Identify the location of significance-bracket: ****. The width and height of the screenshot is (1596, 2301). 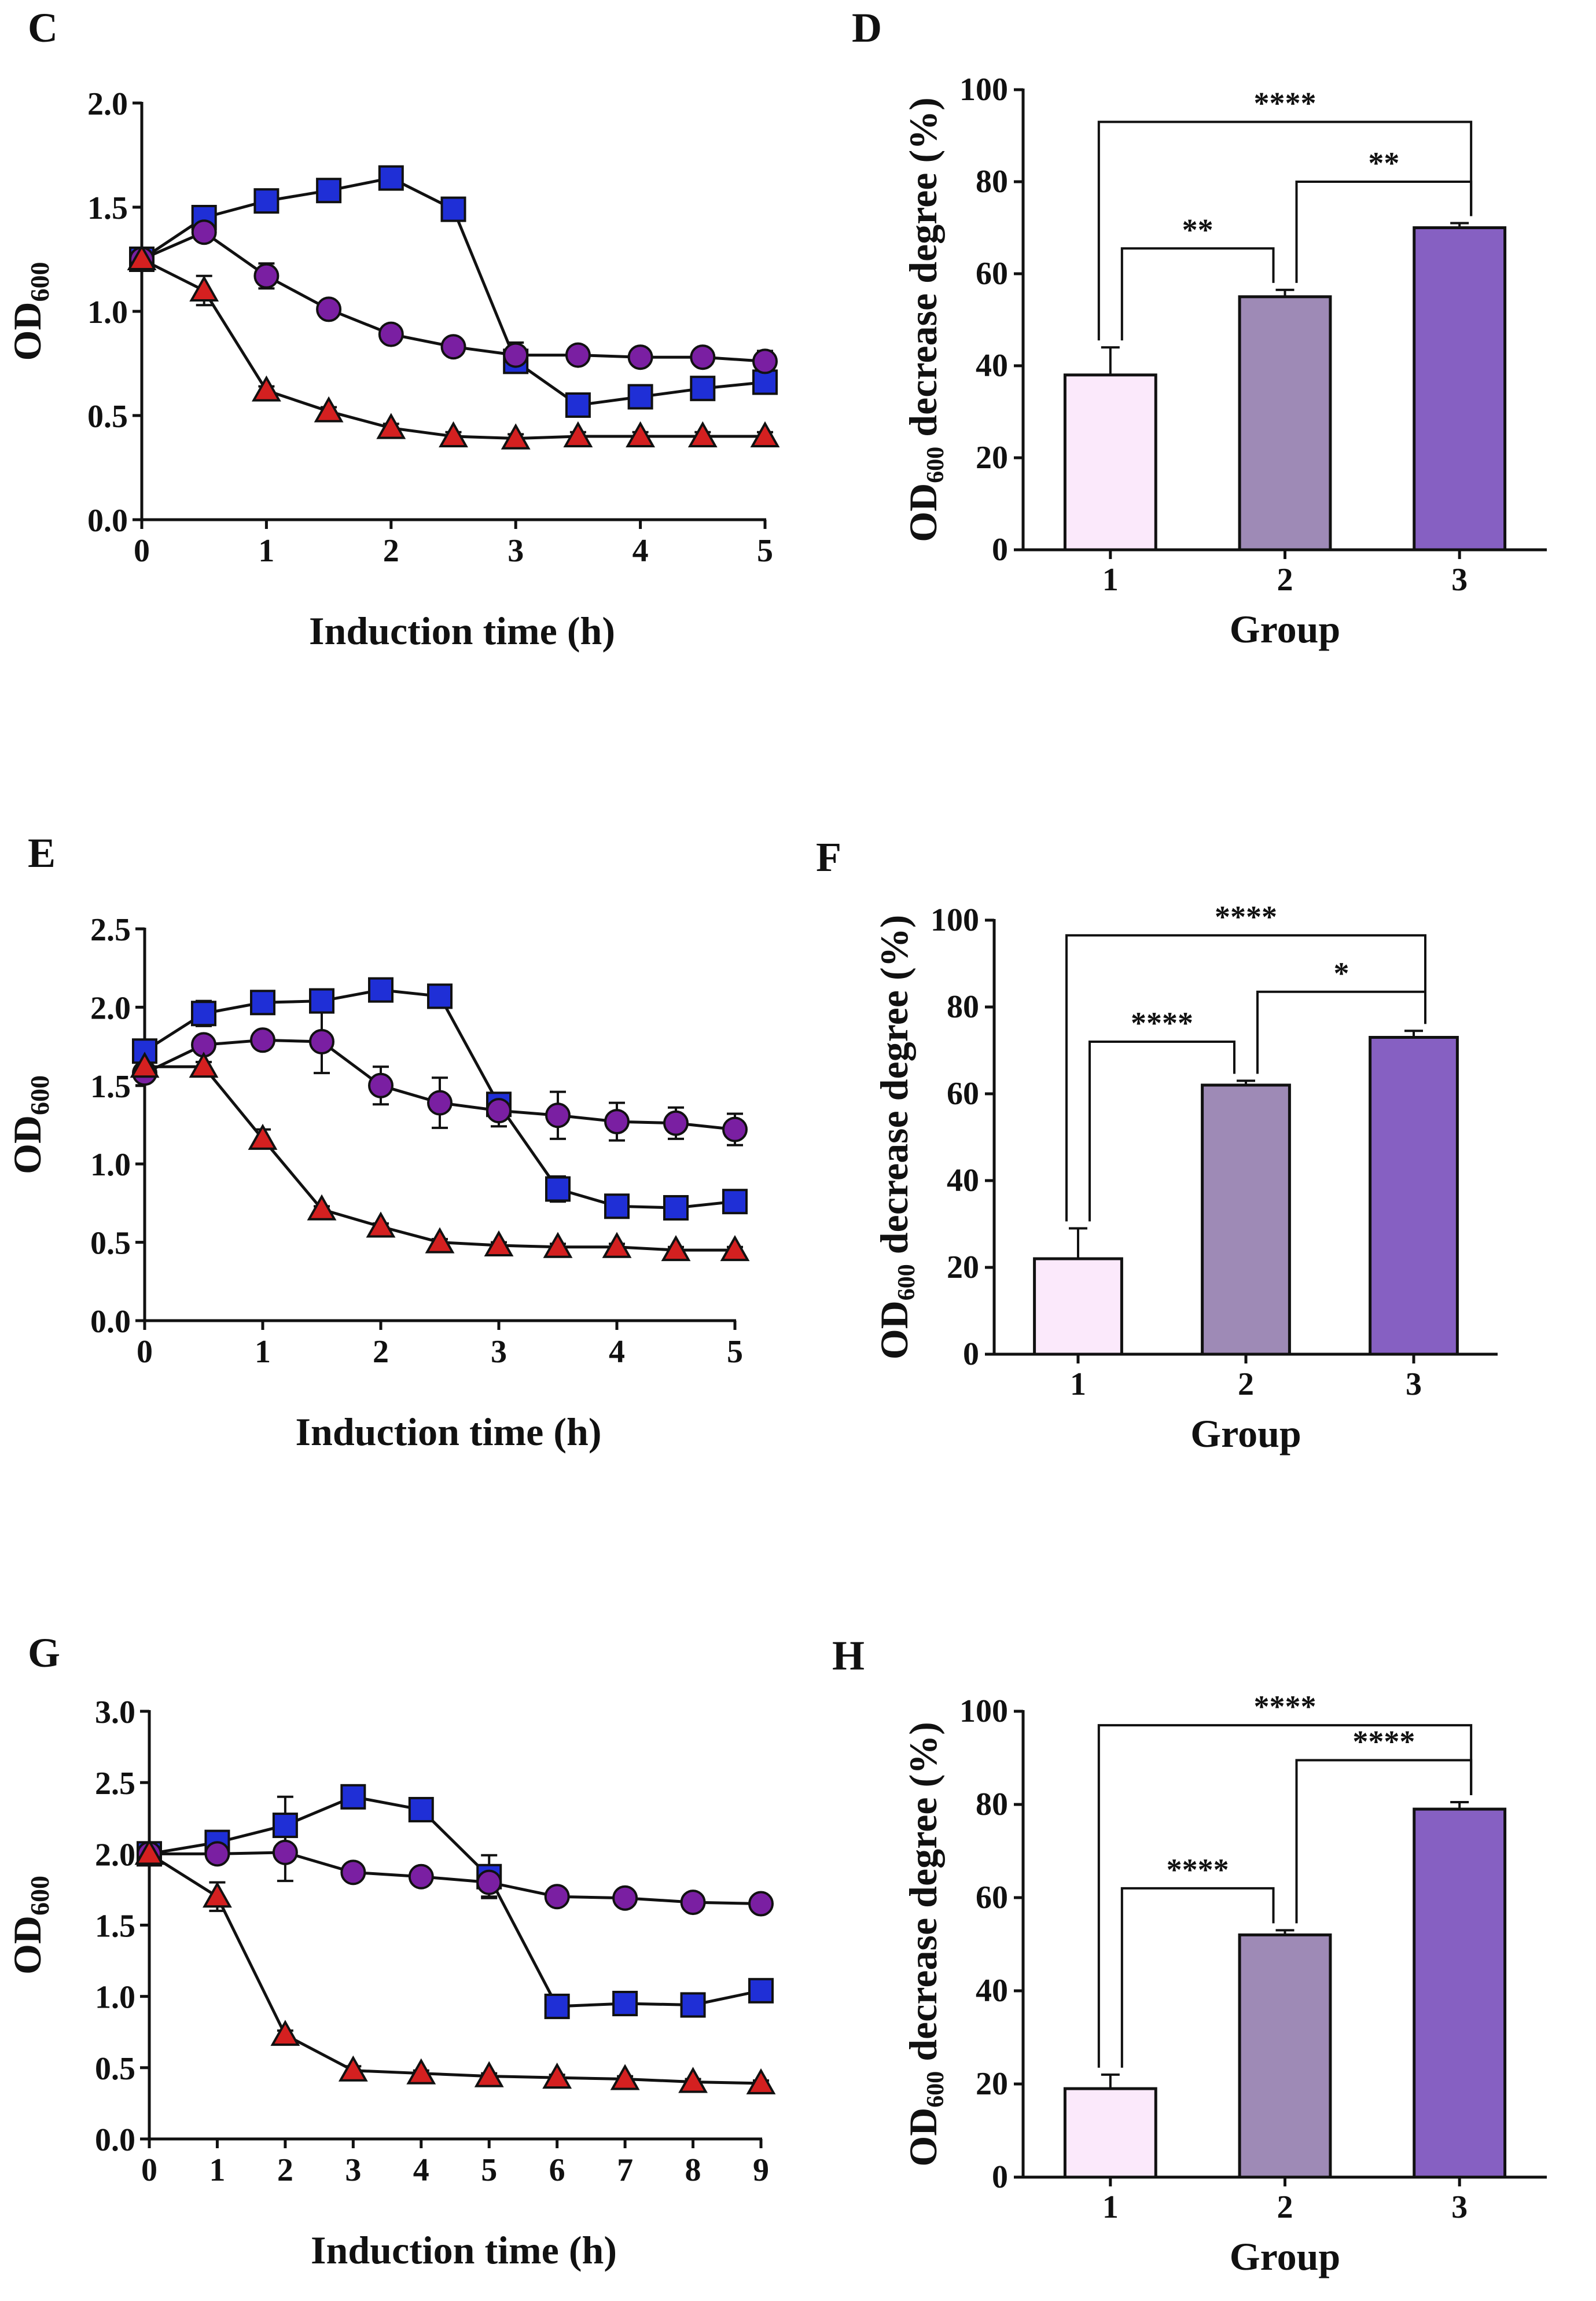
(1161, 1114).